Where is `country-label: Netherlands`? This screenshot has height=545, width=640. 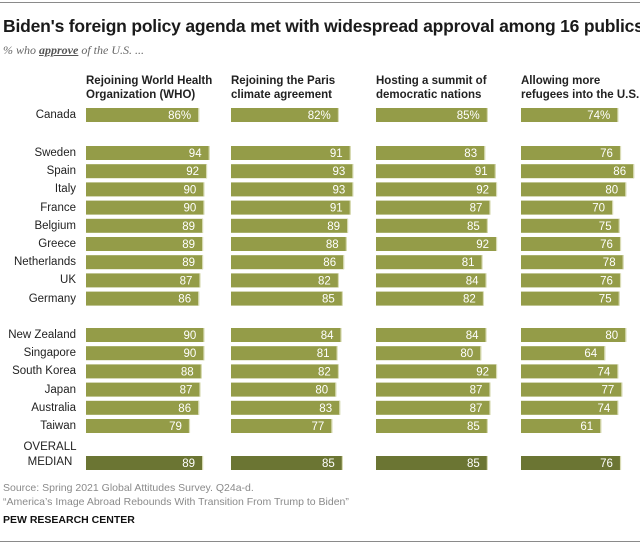
country-label: Netherlands is located at coordinates (44, 262).